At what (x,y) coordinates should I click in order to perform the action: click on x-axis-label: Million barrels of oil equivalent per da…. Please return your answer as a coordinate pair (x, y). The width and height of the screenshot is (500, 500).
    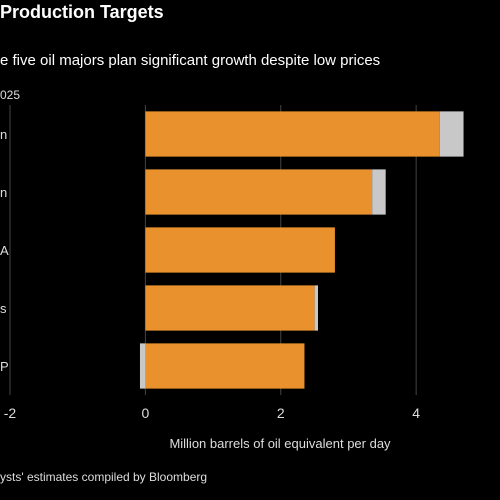
    Looking at the image, I should click on (280, 443).